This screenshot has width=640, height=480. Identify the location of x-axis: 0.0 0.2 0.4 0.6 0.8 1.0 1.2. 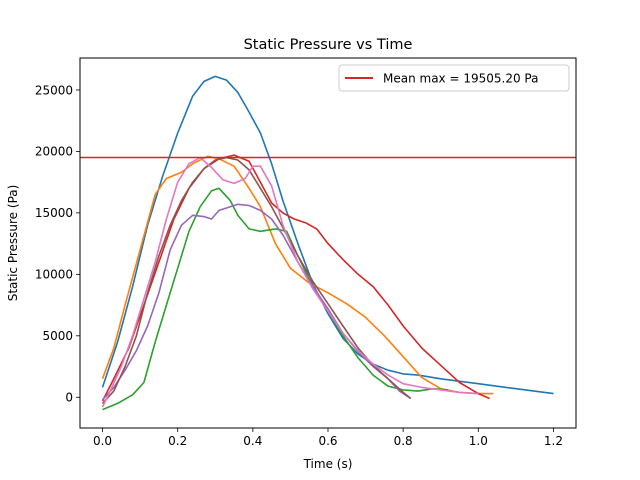
(328, 438).